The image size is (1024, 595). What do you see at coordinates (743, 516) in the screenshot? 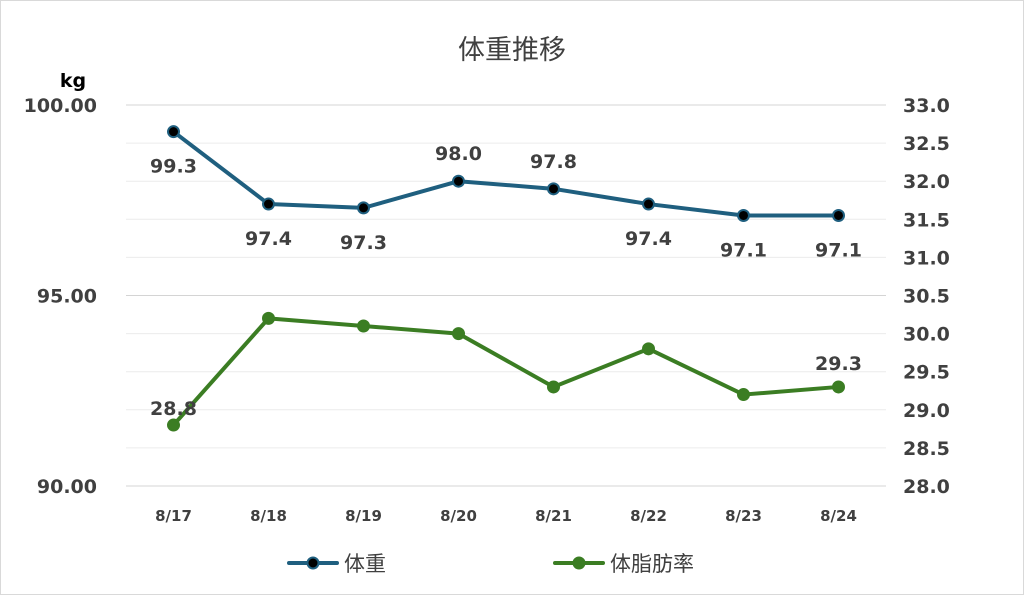
I see `x-axis-tick-label: 8/23` at bounding box center [743, 516].